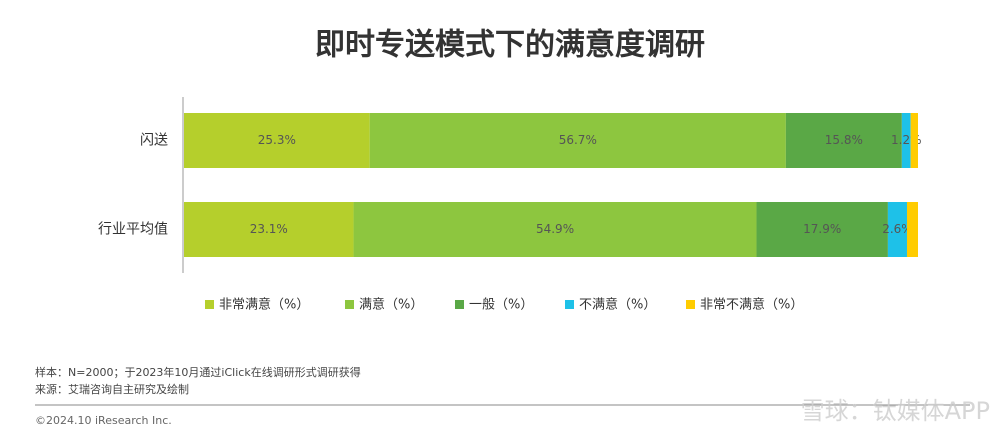 The image size is (1003, 442). Describe the element at coordinates (617, 305) in the screenshot. I see `legend-label: 不满意（%）` at that location.